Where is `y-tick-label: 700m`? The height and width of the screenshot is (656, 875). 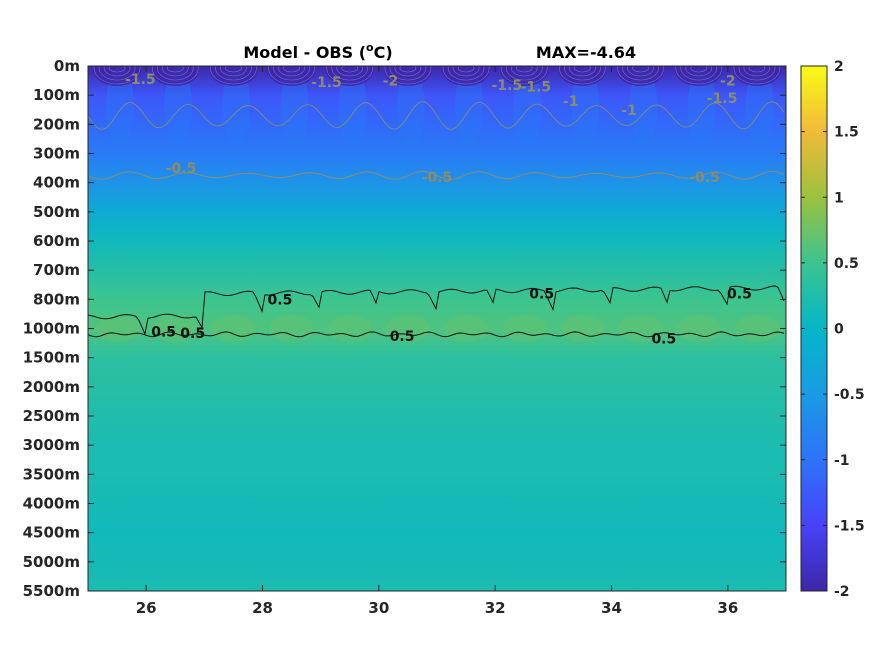
y-tick-label: 700m is located at coordinates (56, 270).